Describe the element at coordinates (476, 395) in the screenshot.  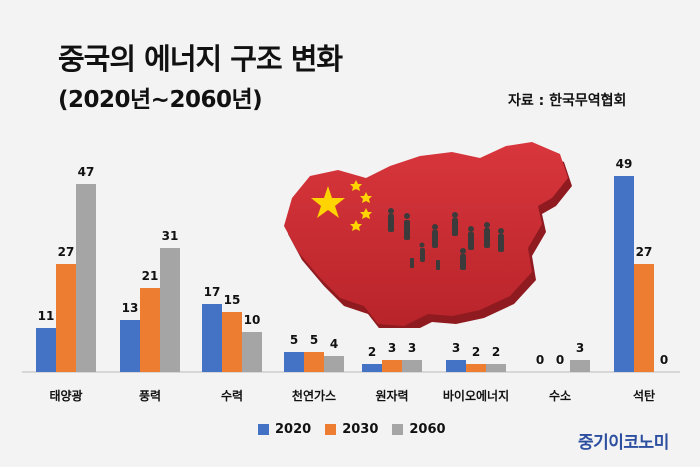
I see `category-label-5: 바이오에너지` at that location.